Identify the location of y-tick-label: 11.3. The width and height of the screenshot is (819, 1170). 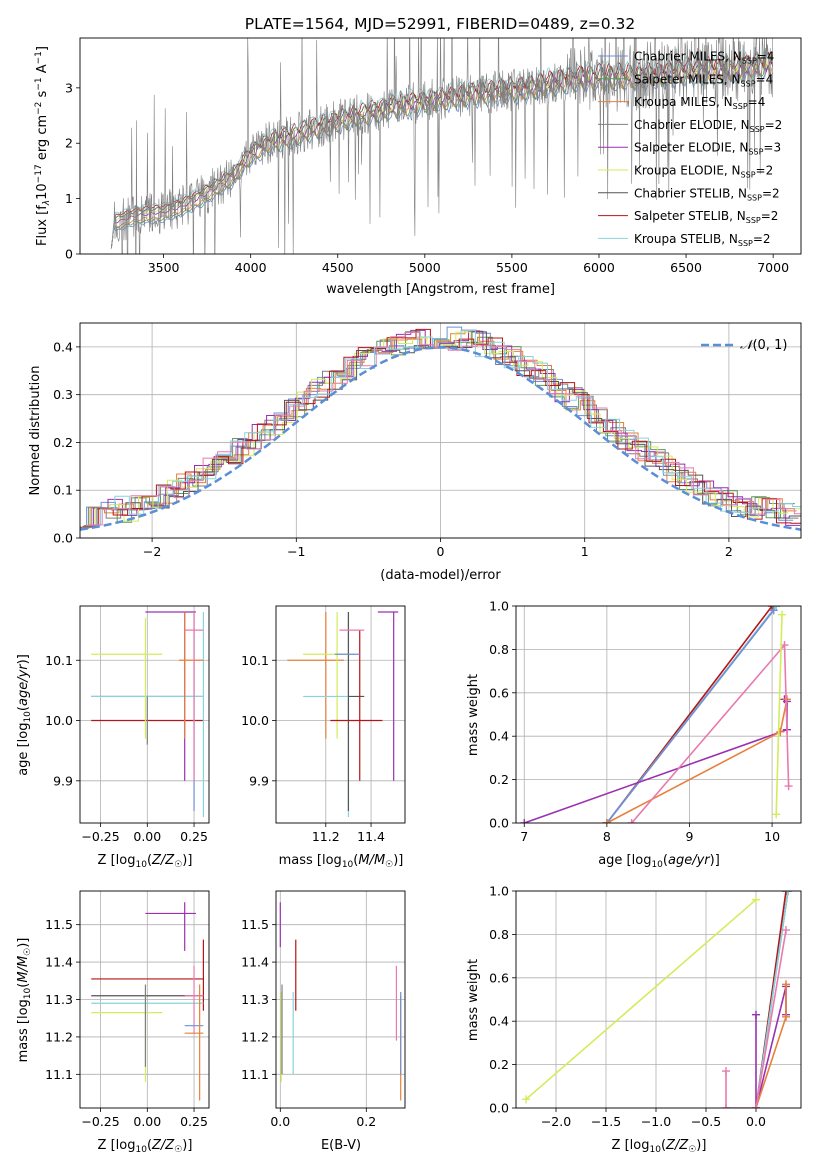
(59, 999).